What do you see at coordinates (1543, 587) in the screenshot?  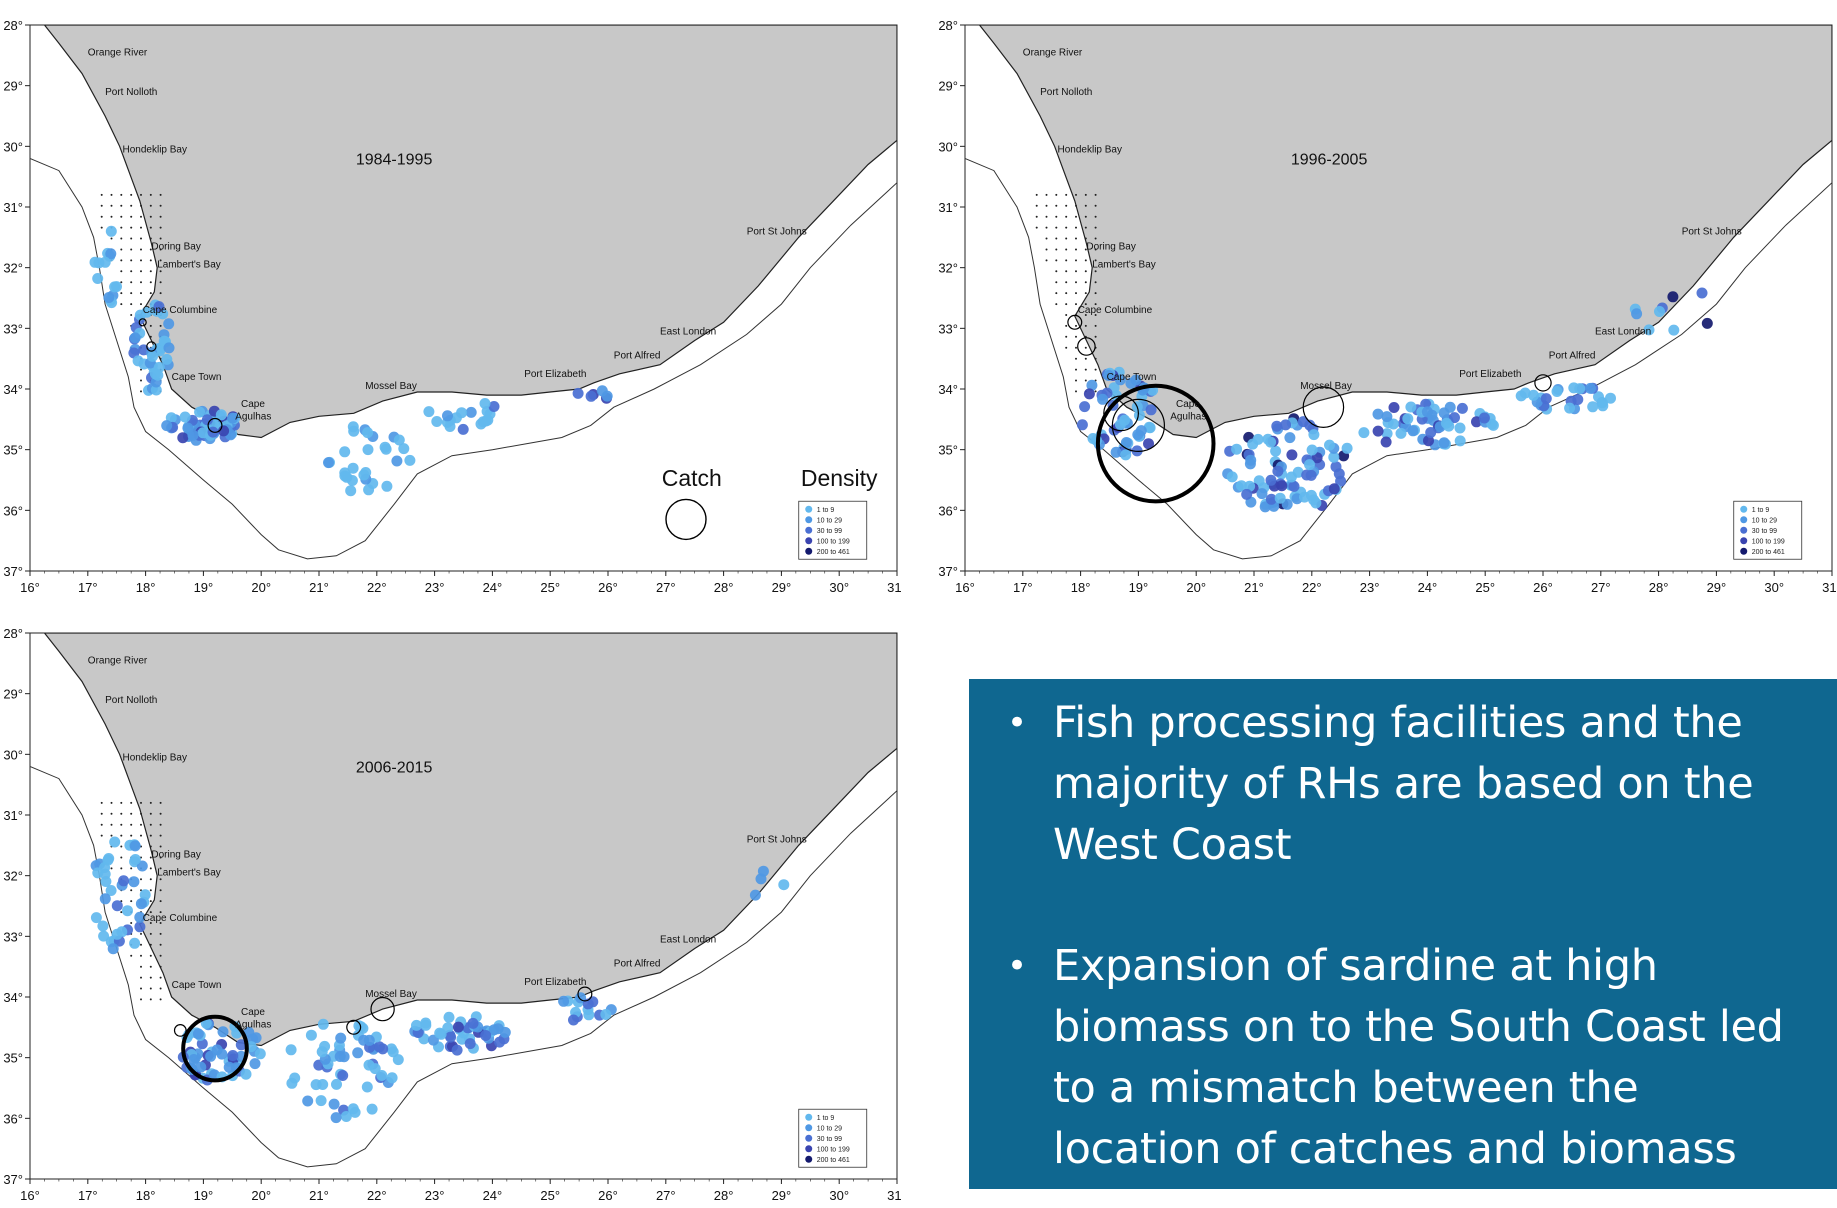 I see `lon-tick-label: 26°` at bounding box center [1543, 587].